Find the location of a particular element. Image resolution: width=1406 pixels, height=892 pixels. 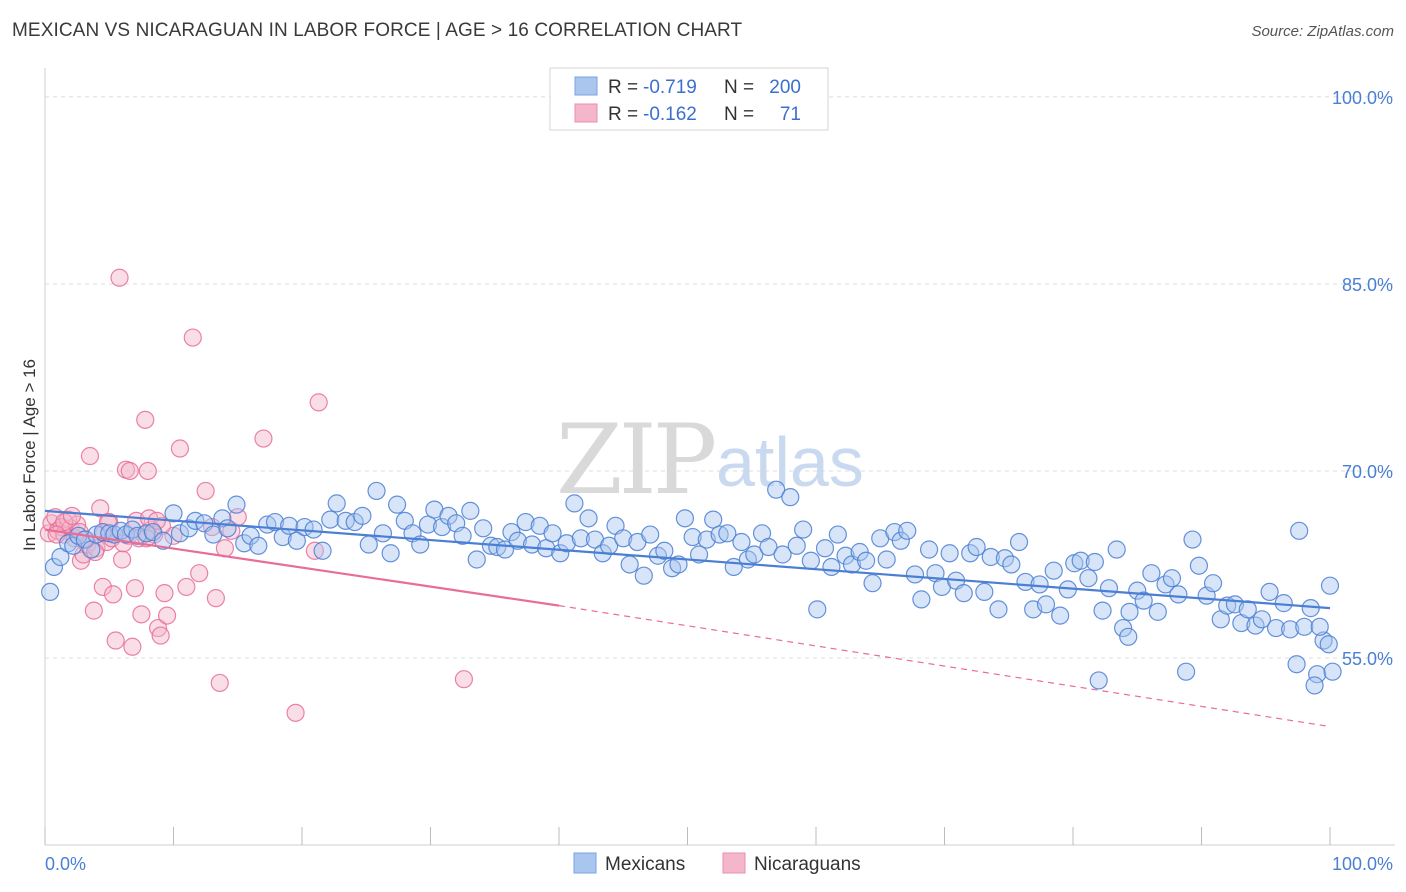

watermark-zip: ZIP is located at coordinates (635, 460).